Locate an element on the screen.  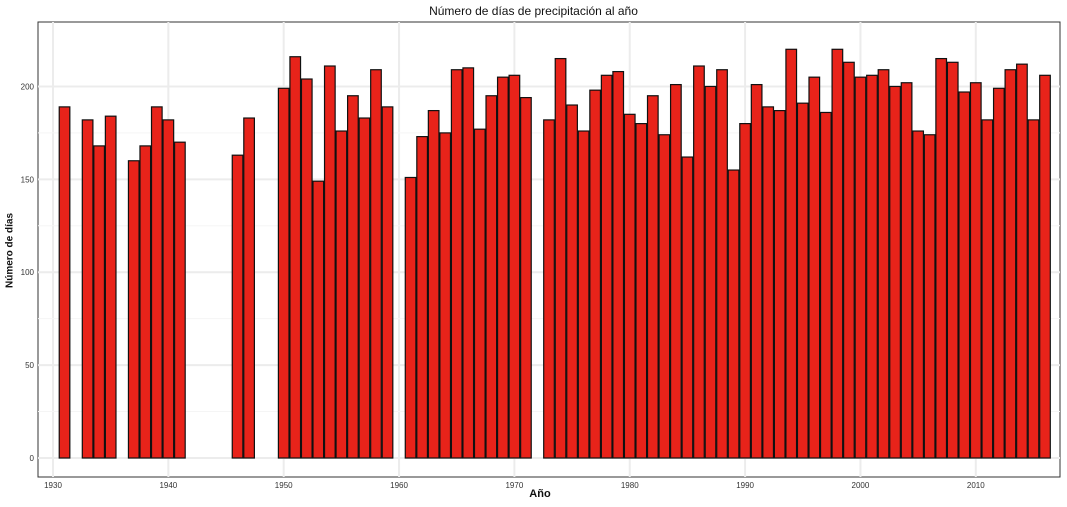
x-tick-label: 1930 is located at coordinates (53, 485).